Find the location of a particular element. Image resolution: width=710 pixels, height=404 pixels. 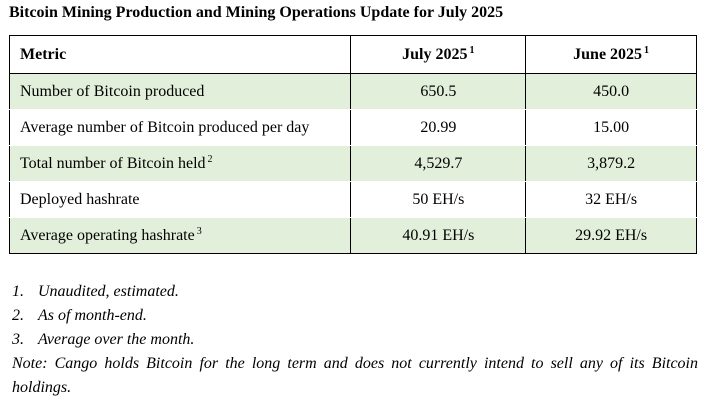

footnote-number: 1. is located at coordinates (18, 291).